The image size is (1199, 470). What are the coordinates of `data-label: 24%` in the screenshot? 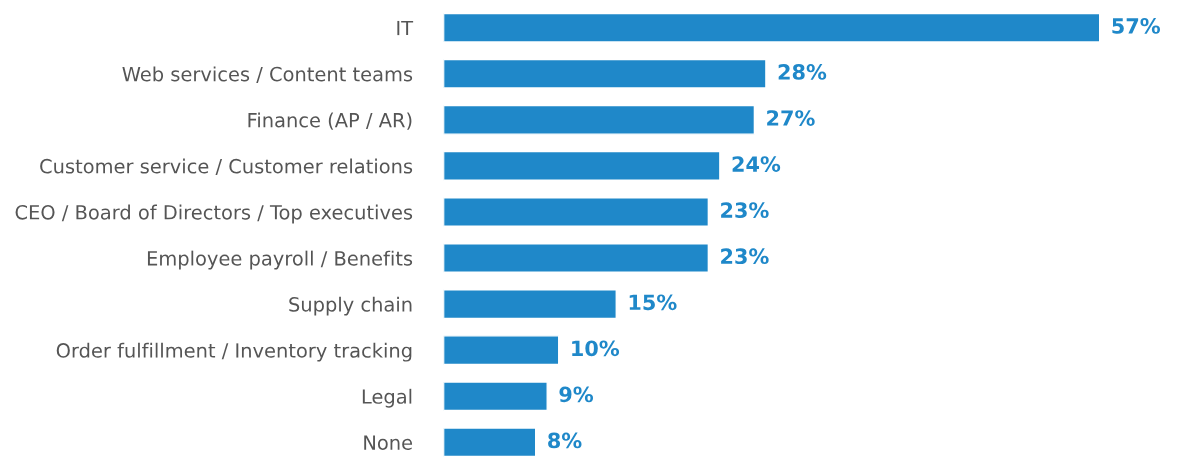 It's located at (756, 164).